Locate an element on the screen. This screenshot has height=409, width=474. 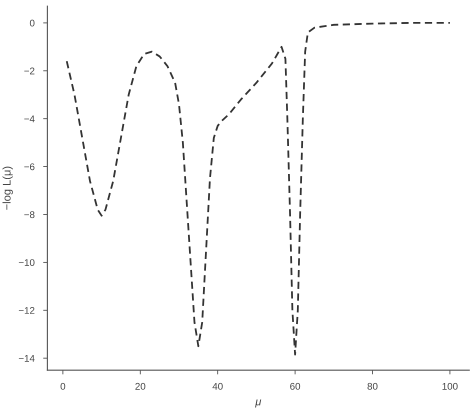
x-tick-label: 80 is located at coordinates (373, 386).